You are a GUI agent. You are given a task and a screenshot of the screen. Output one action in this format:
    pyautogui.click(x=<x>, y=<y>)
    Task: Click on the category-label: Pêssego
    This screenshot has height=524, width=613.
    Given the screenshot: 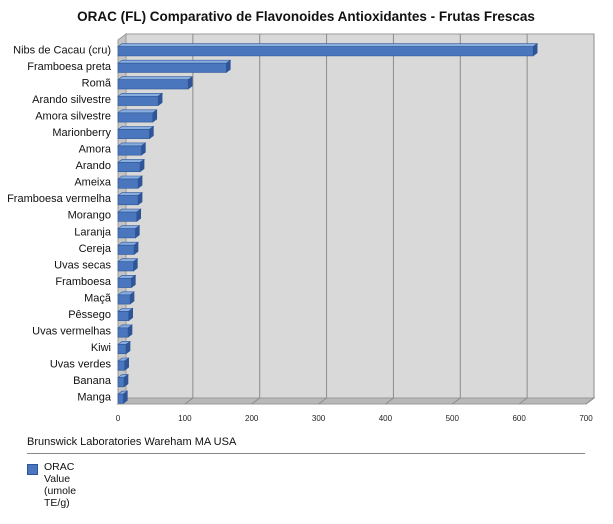 What is the action you would take?
    pyautogui.click(x=89, y=315)
    